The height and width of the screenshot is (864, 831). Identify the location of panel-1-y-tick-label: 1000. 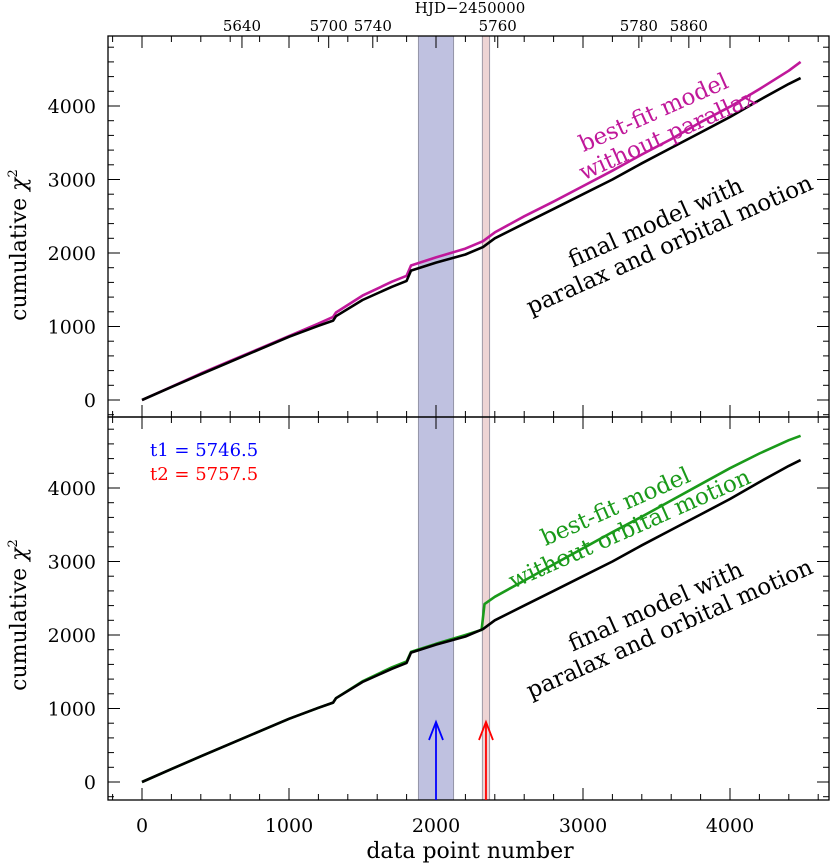
(72, 328).